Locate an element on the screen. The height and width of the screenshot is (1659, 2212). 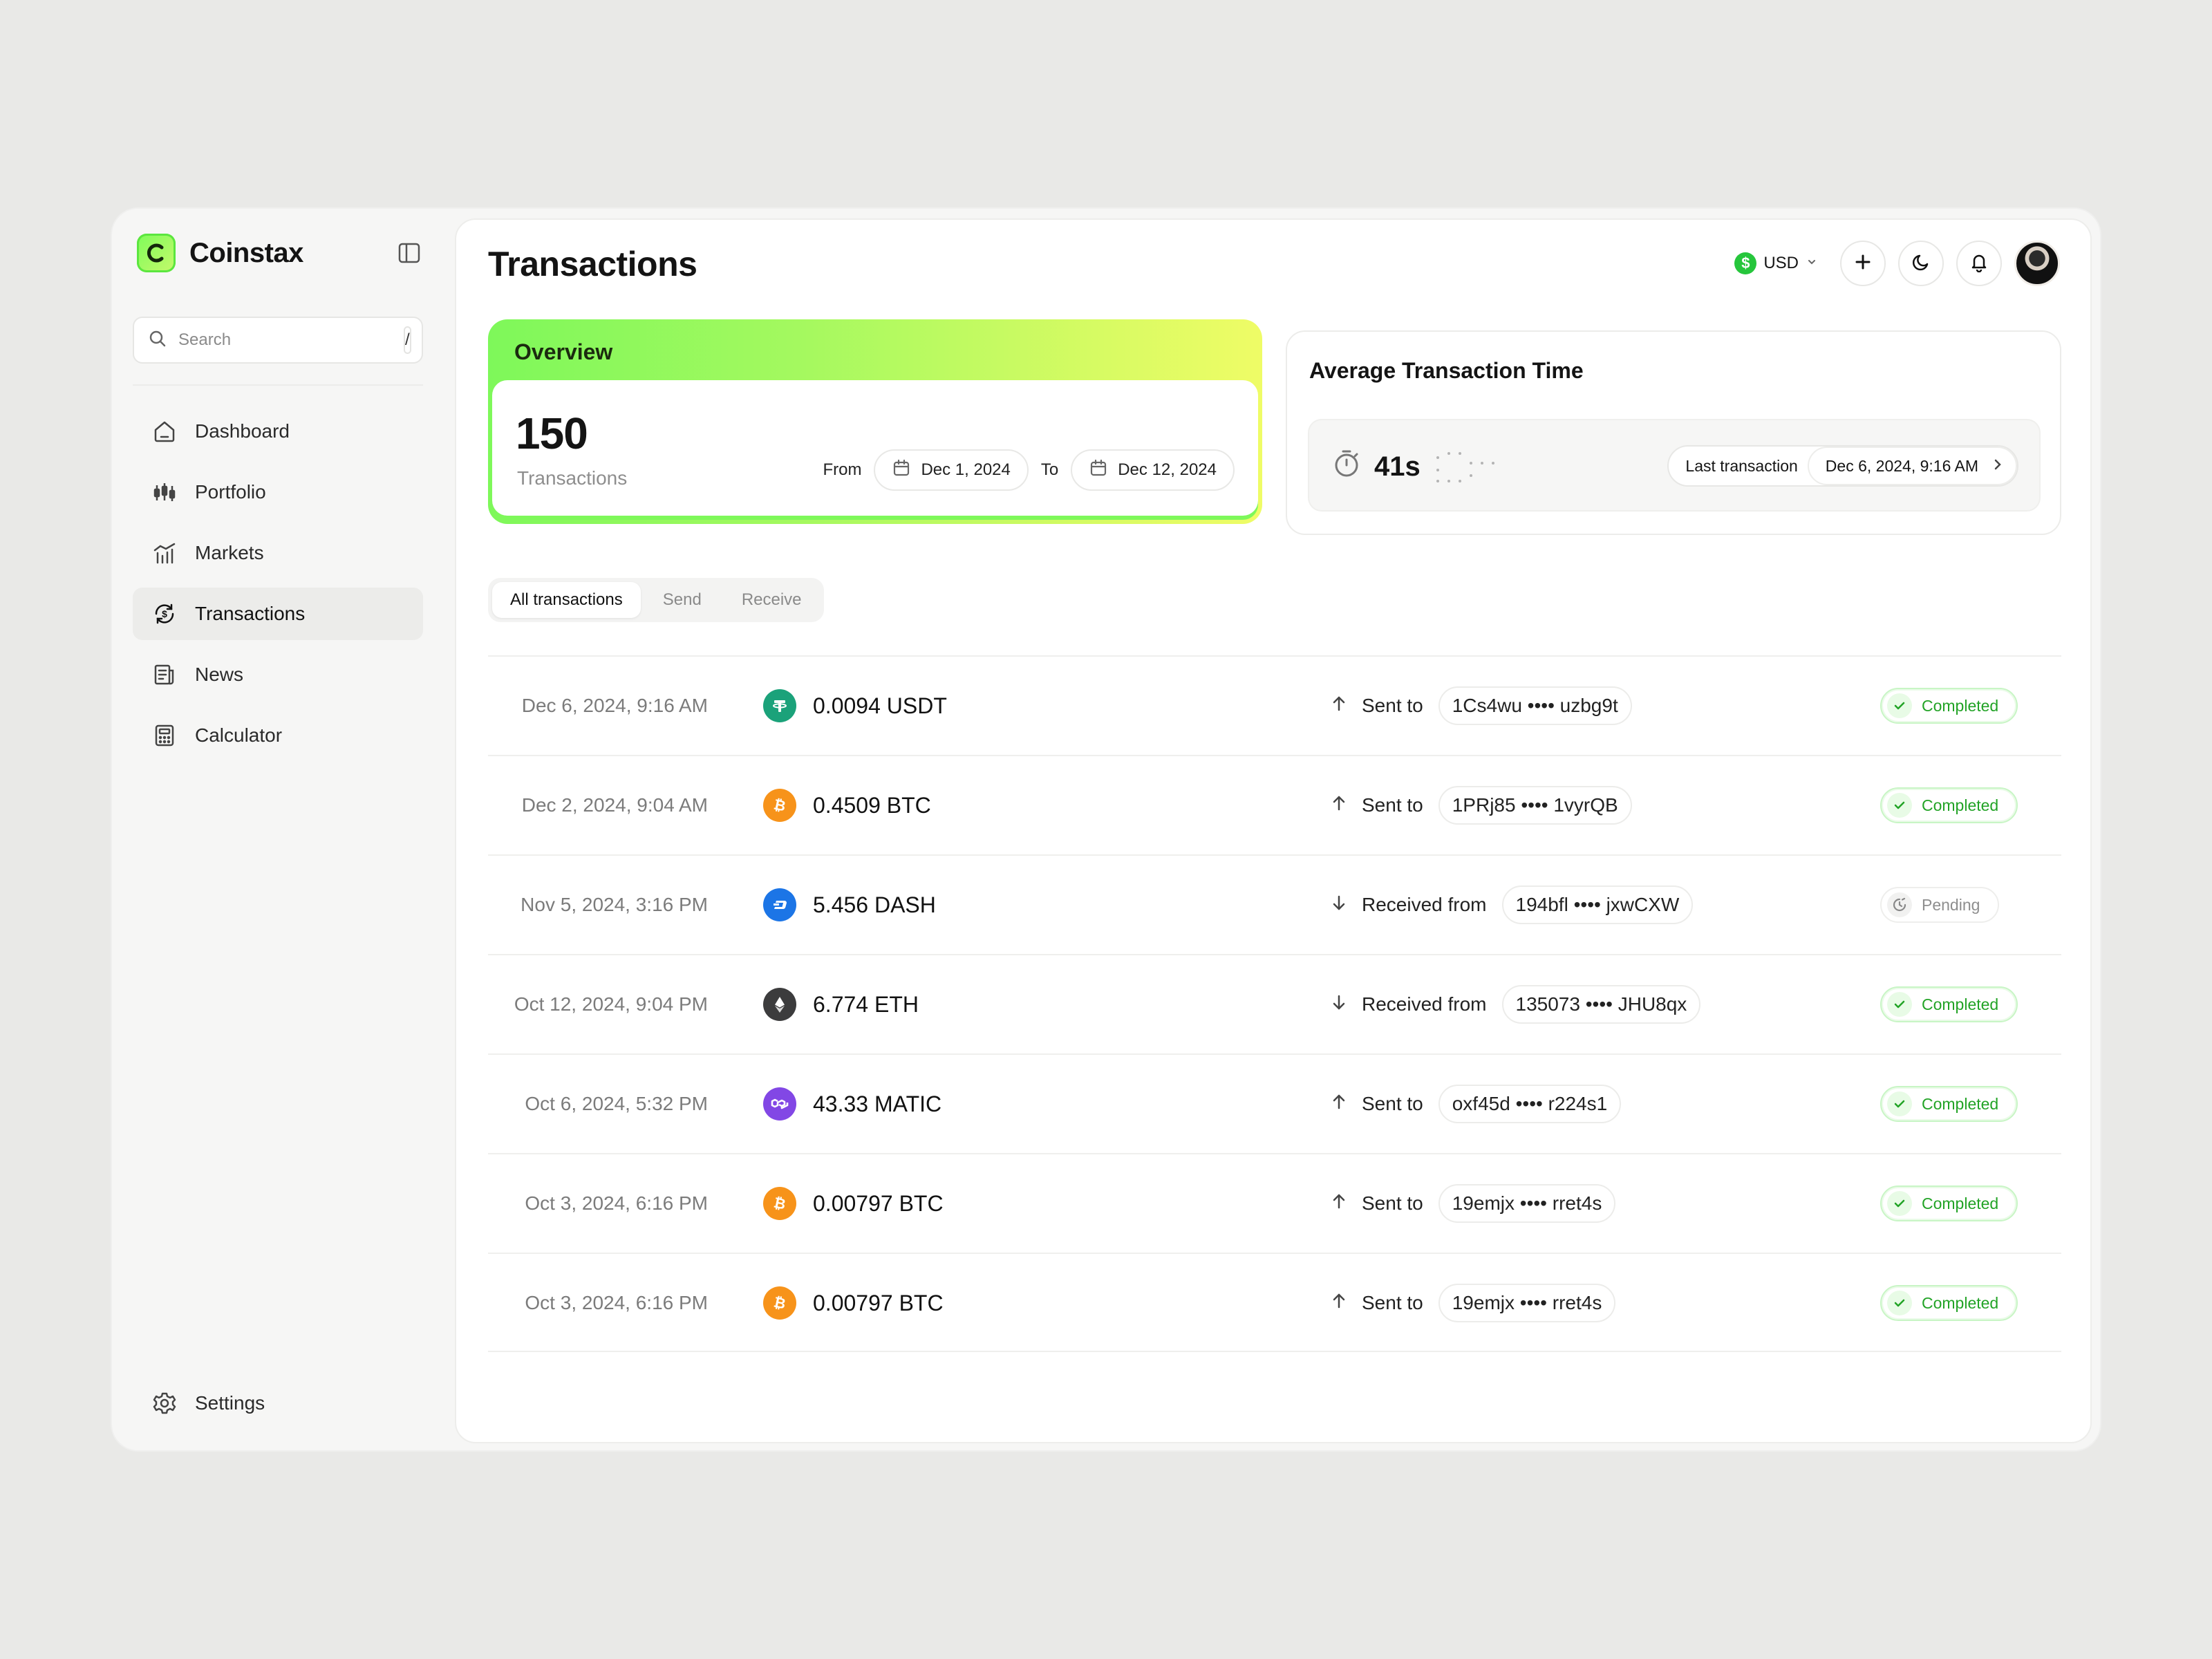
overview-title: Overview is located at coordinates (563, 351).